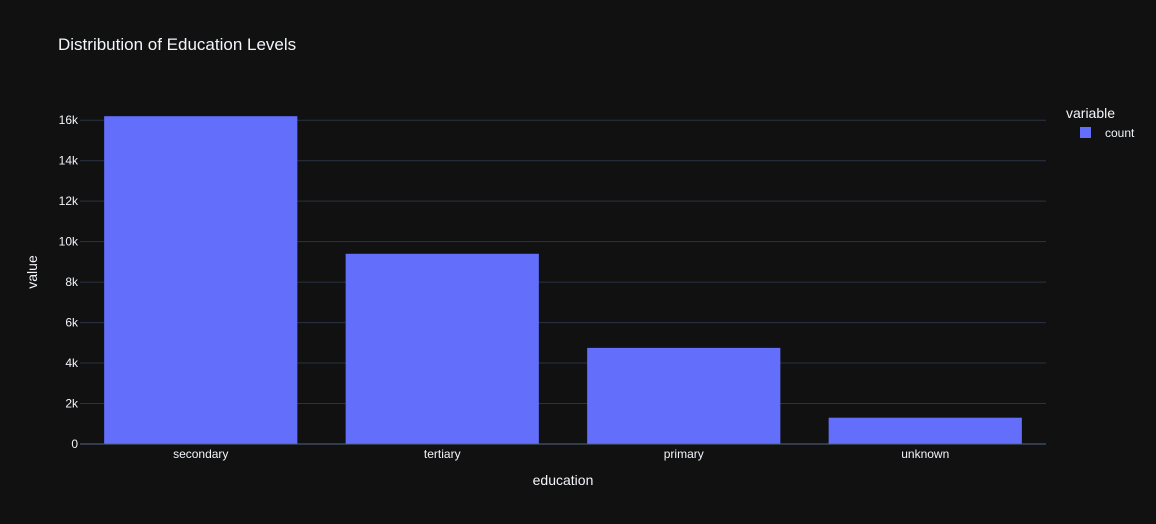 This screenshot has height=524, width=1156. Describe the element at coordinates (925, 454) in the screenshot. I see `x-tick-label-unknown: unknown` at that location.